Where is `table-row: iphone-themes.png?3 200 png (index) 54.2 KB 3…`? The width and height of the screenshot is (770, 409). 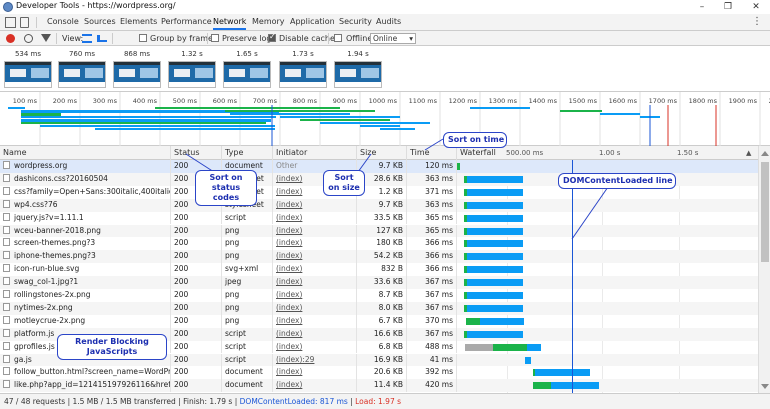
table-row: iphone-themes.png?3 200 png (index) 54.2 KB 3… is located at coordinates (379, 257).